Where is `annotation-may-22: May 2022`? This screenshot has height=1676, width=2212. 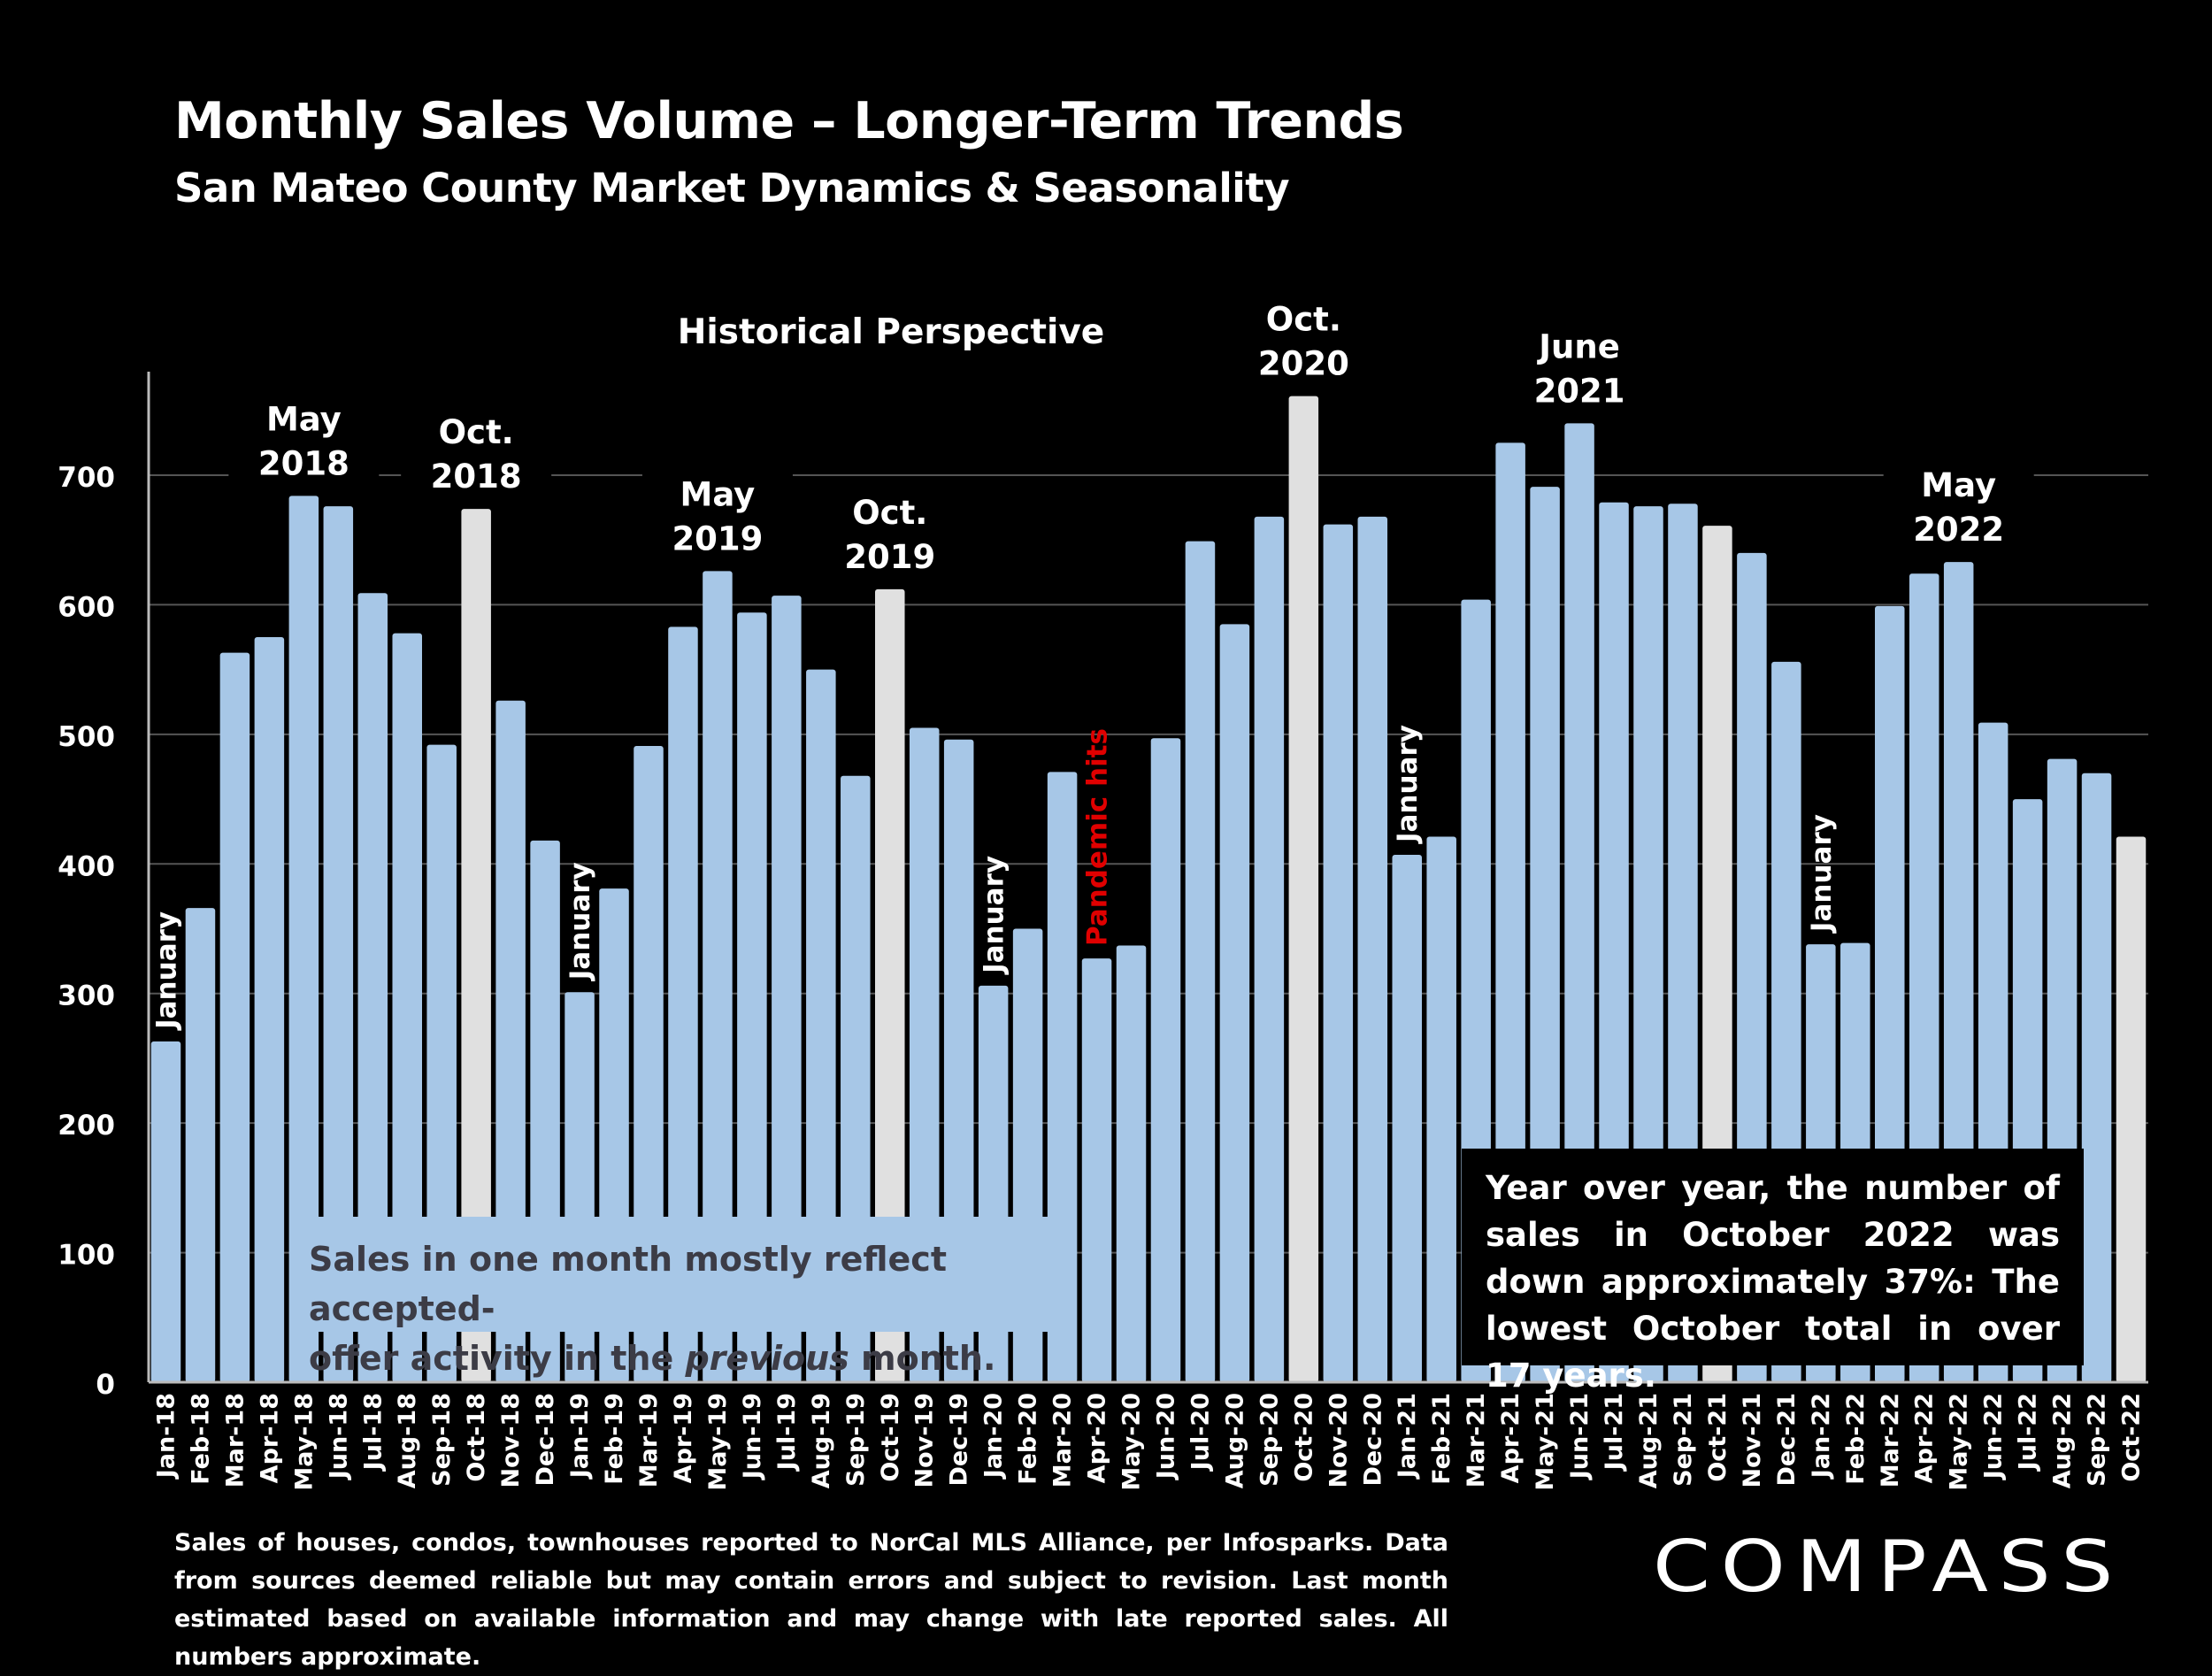
annotation-may-22: May 2022 is located at coordinates (1958, 504).